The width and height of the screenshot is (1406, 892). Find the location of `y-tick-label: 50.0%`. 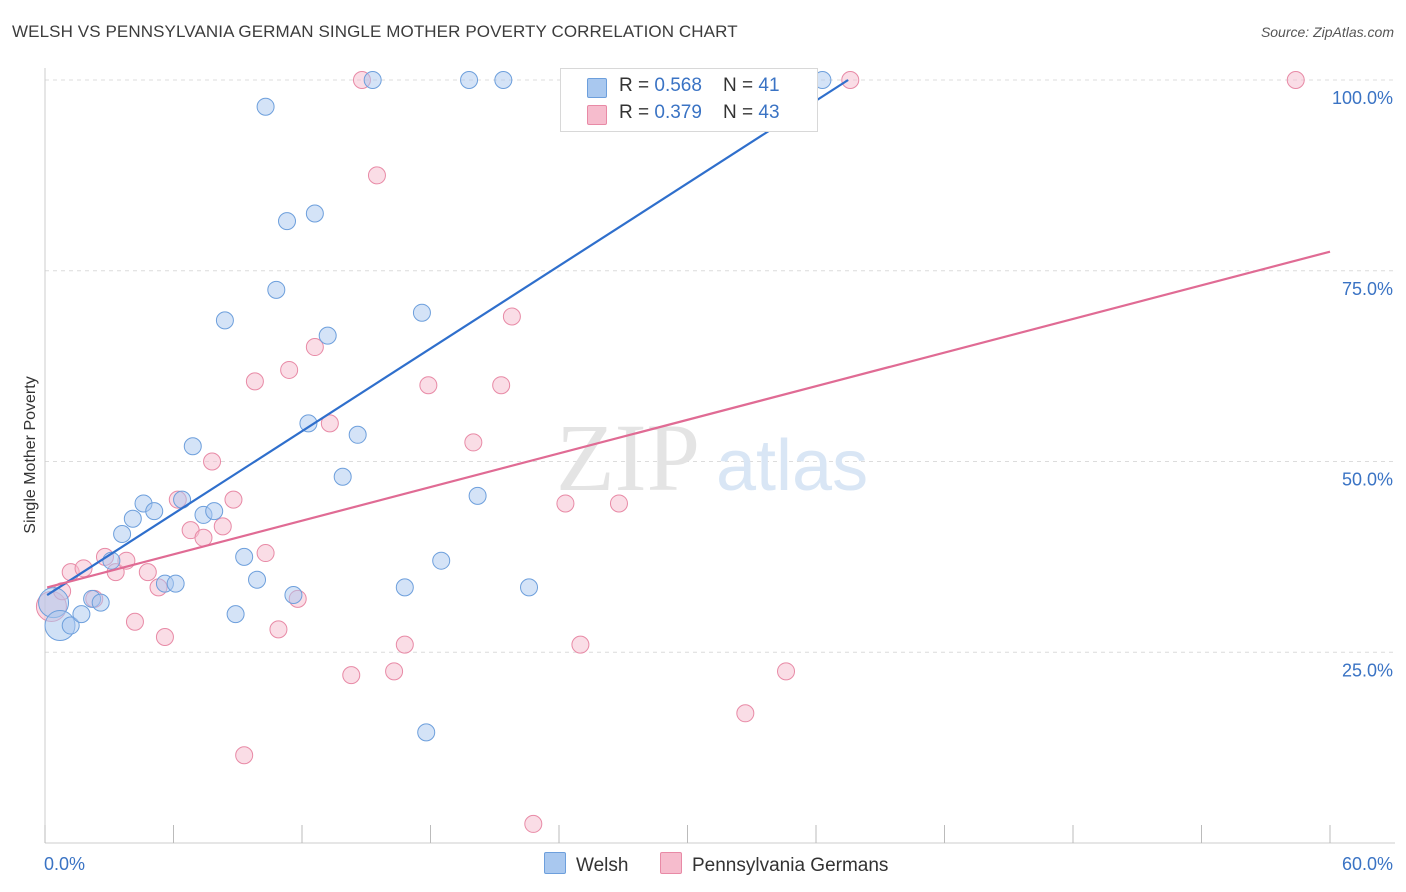

y-tick-label: 50.0% is located at coordinates (1367, 480).